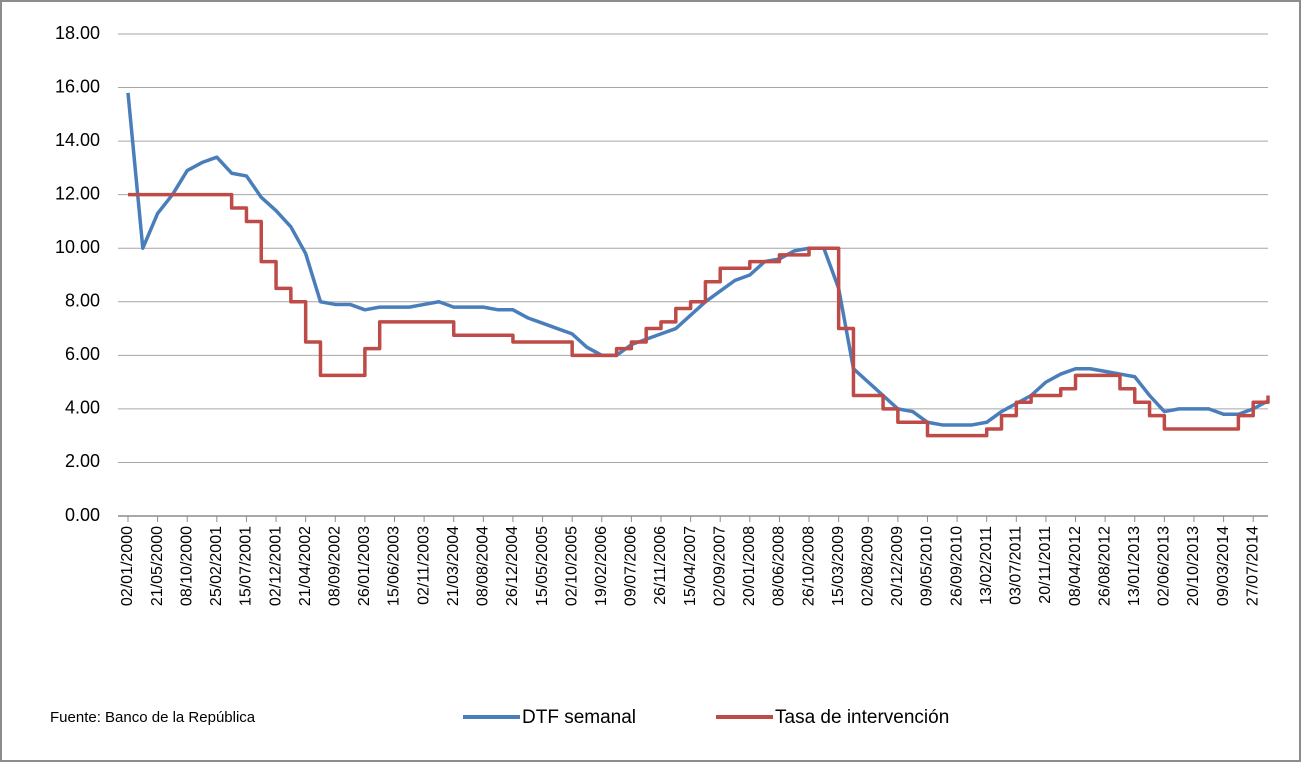 The width and height of the screenshot is (1302, 763). I want to click on source-note: Fuente: Banco de la República, so click(153, 717).